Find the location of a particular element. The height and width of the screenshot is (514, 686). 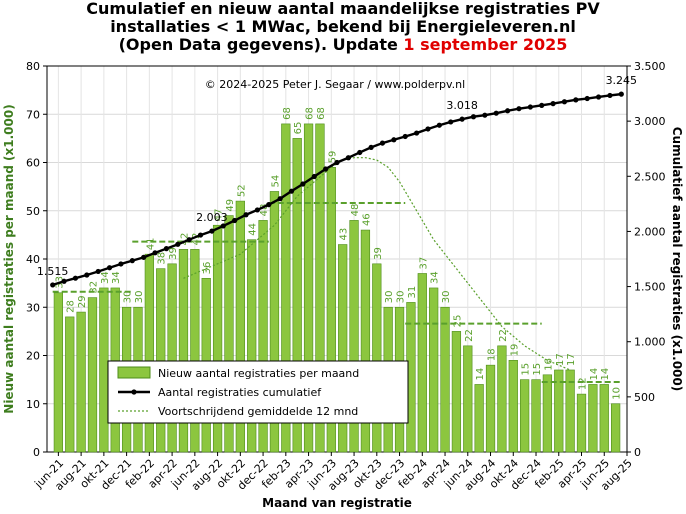

bar-value-label: 31 is located at coordinates (412, 292).